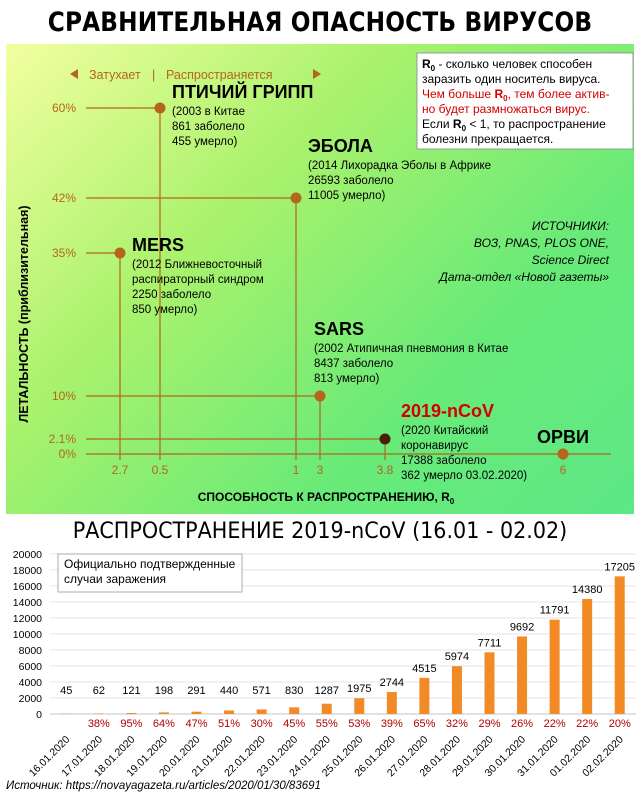 The width and height of the screenshot is (640, 798). I want to click on y-tick-label: 35%, so click(64, 253).